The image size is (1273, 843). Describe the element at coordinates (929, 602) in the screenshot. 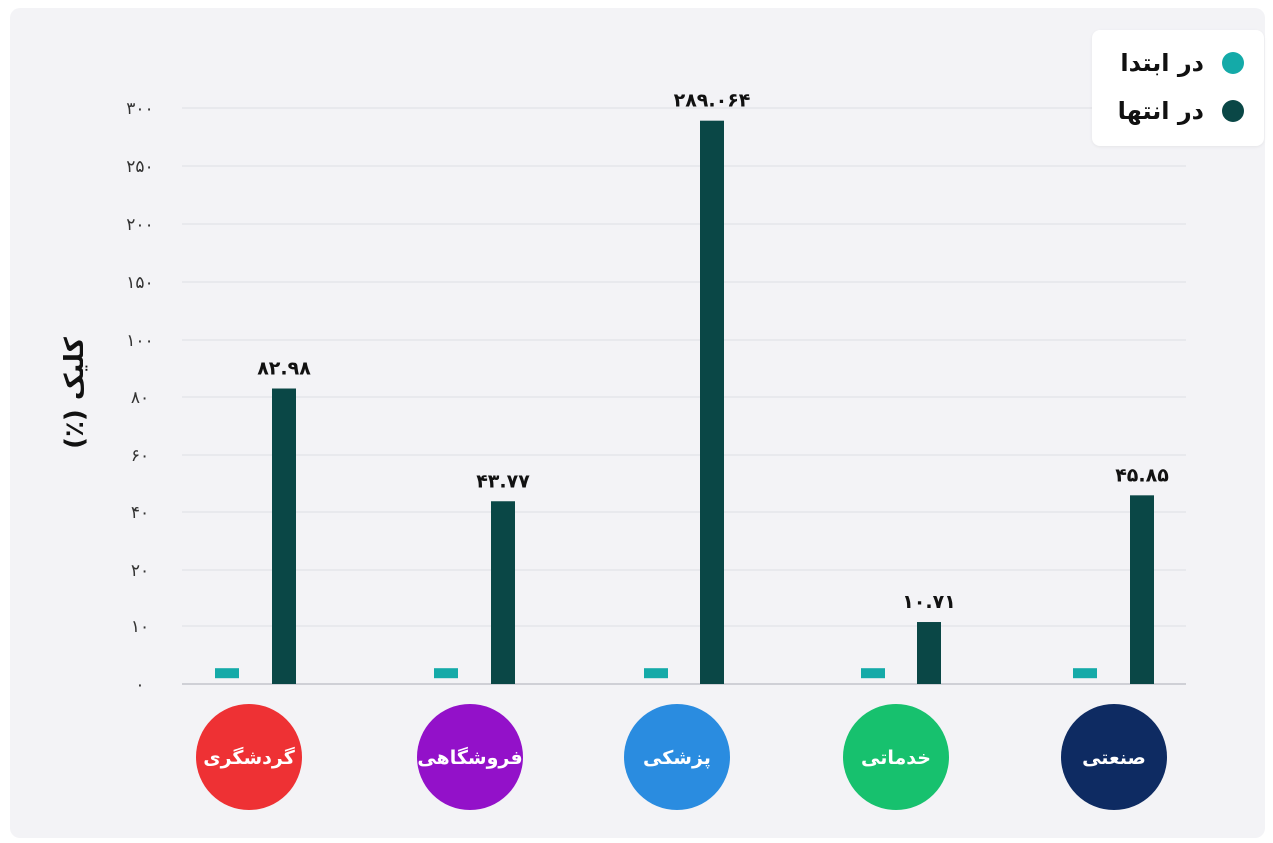

I see `data-label: ۱۰.۷۱` at that location.